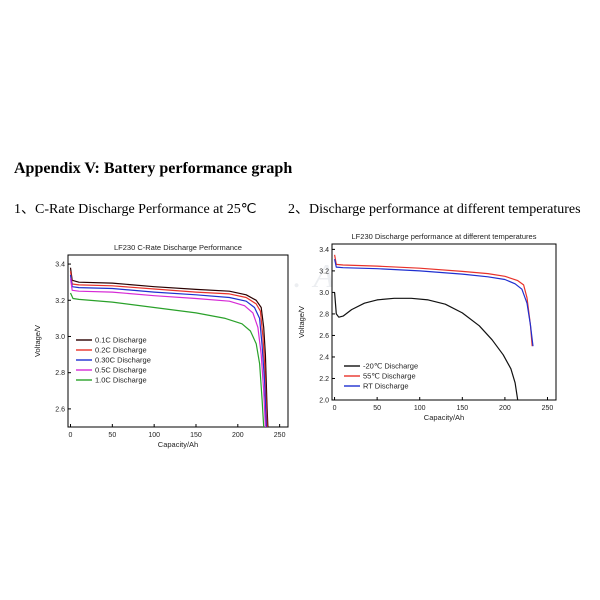 This screenshot has width=600, height=600. I want to click on legend-label: 0.5C Discharge, so click(121, 370).